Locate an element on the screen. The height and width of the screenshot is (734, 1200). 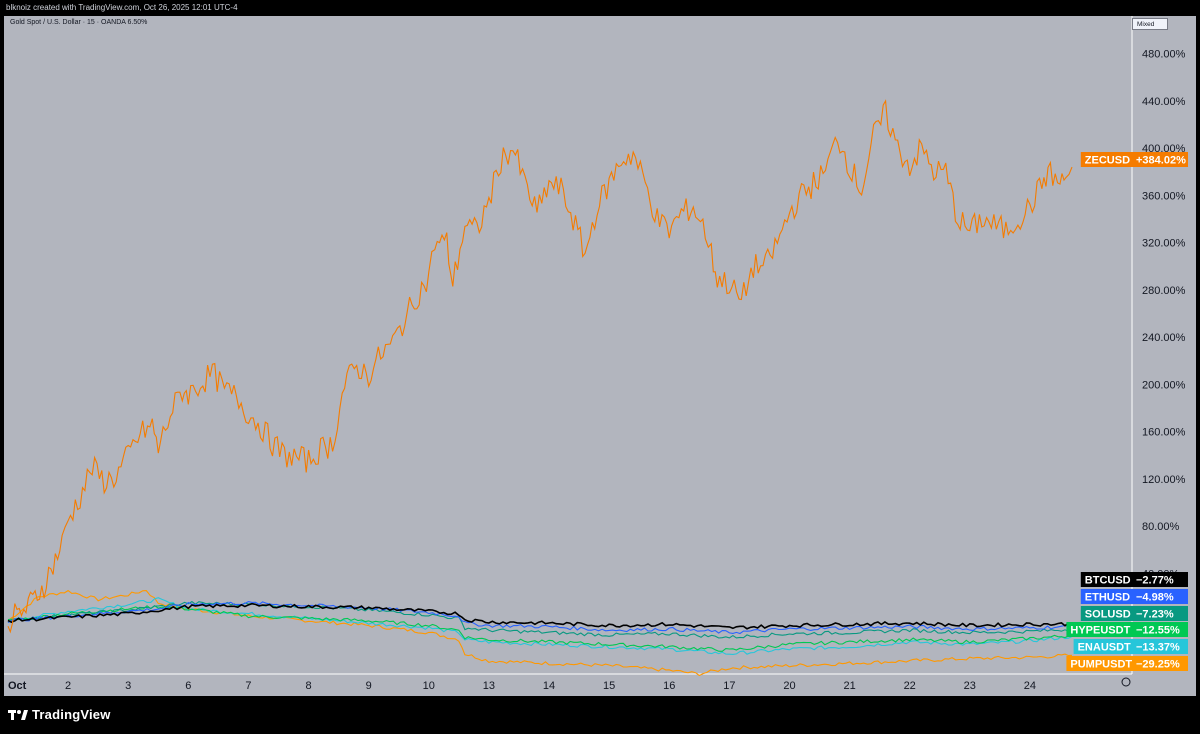
x-tick-label: Oct is located at coordinates (17, 686).